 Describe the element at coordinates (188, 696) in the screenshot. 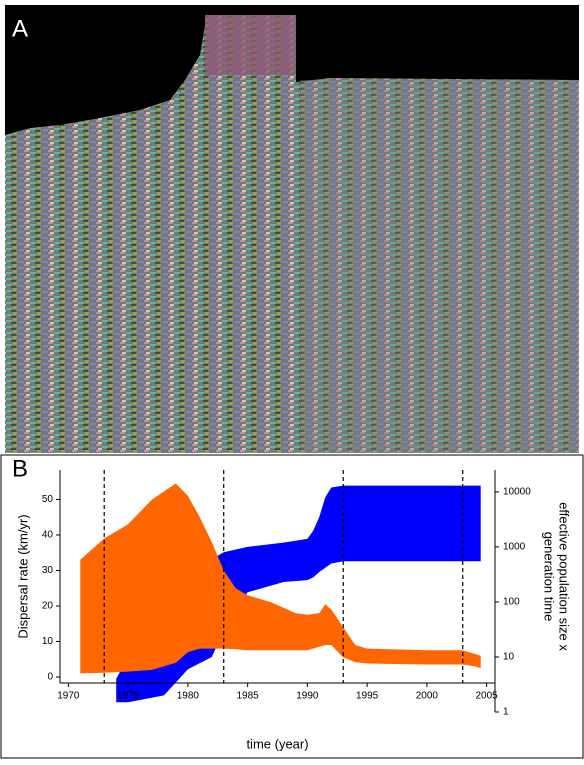

I see `x-tick-label: 1980` at that location.